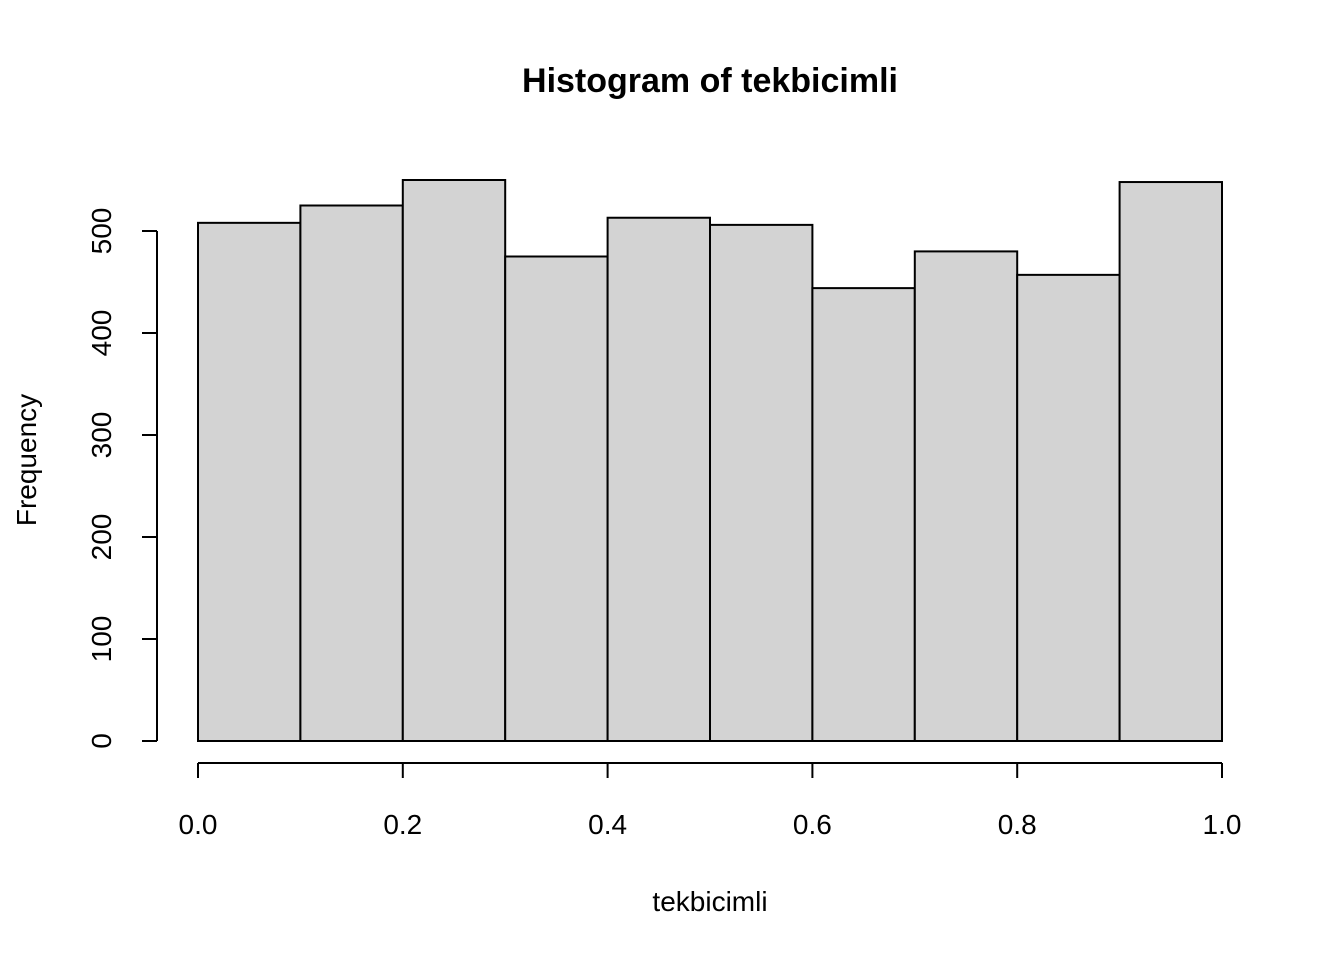 The height and width of the screenshot is (960, 1344). Describe the element at coordinates (26, 460) in the screenshot. I see `y-axis-label: Frequency` at that location.